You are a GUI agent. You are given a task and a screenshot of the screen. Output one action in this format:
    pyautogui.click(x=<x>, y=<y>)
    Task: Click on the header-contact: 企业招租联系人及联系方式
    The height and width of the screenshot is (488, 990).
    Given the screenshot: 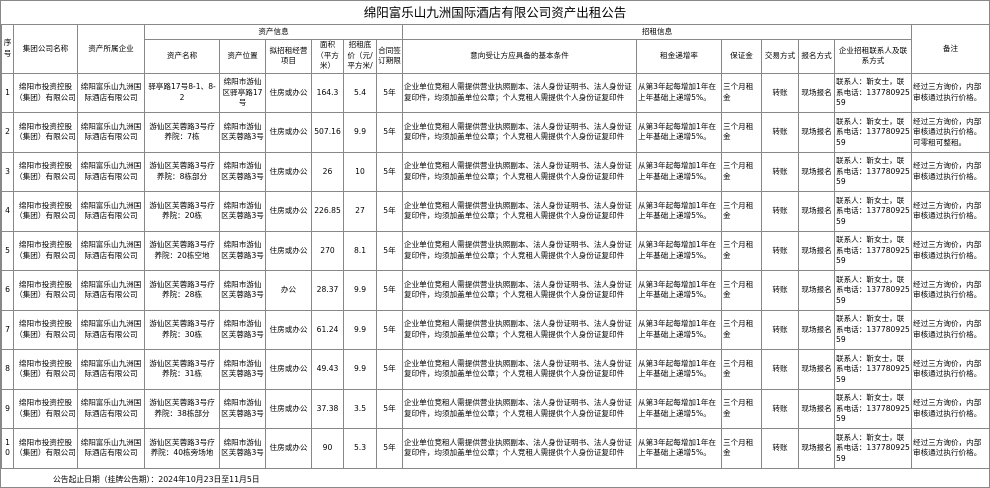 What is the action you would take?
    pyautogui.click(x=873, y=56)
    